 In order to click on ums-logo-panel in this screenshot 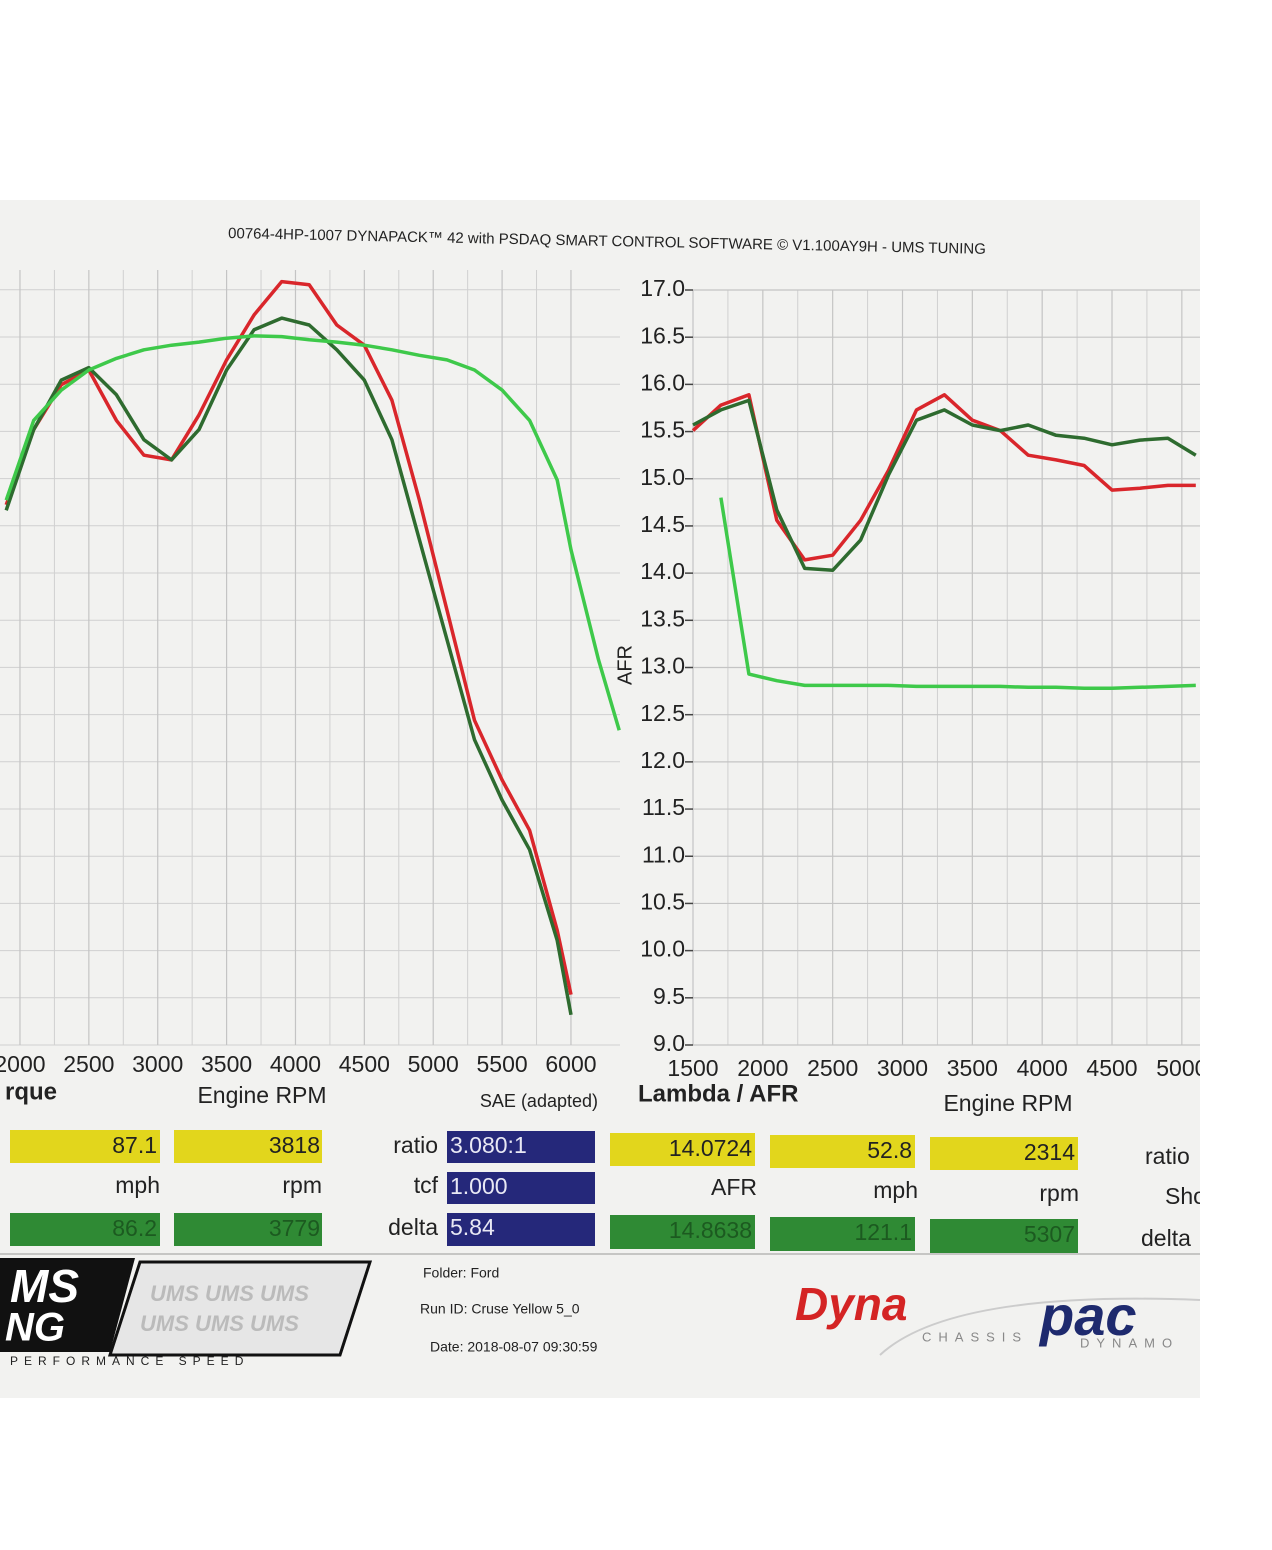, I will do `click(240, 1308)`.